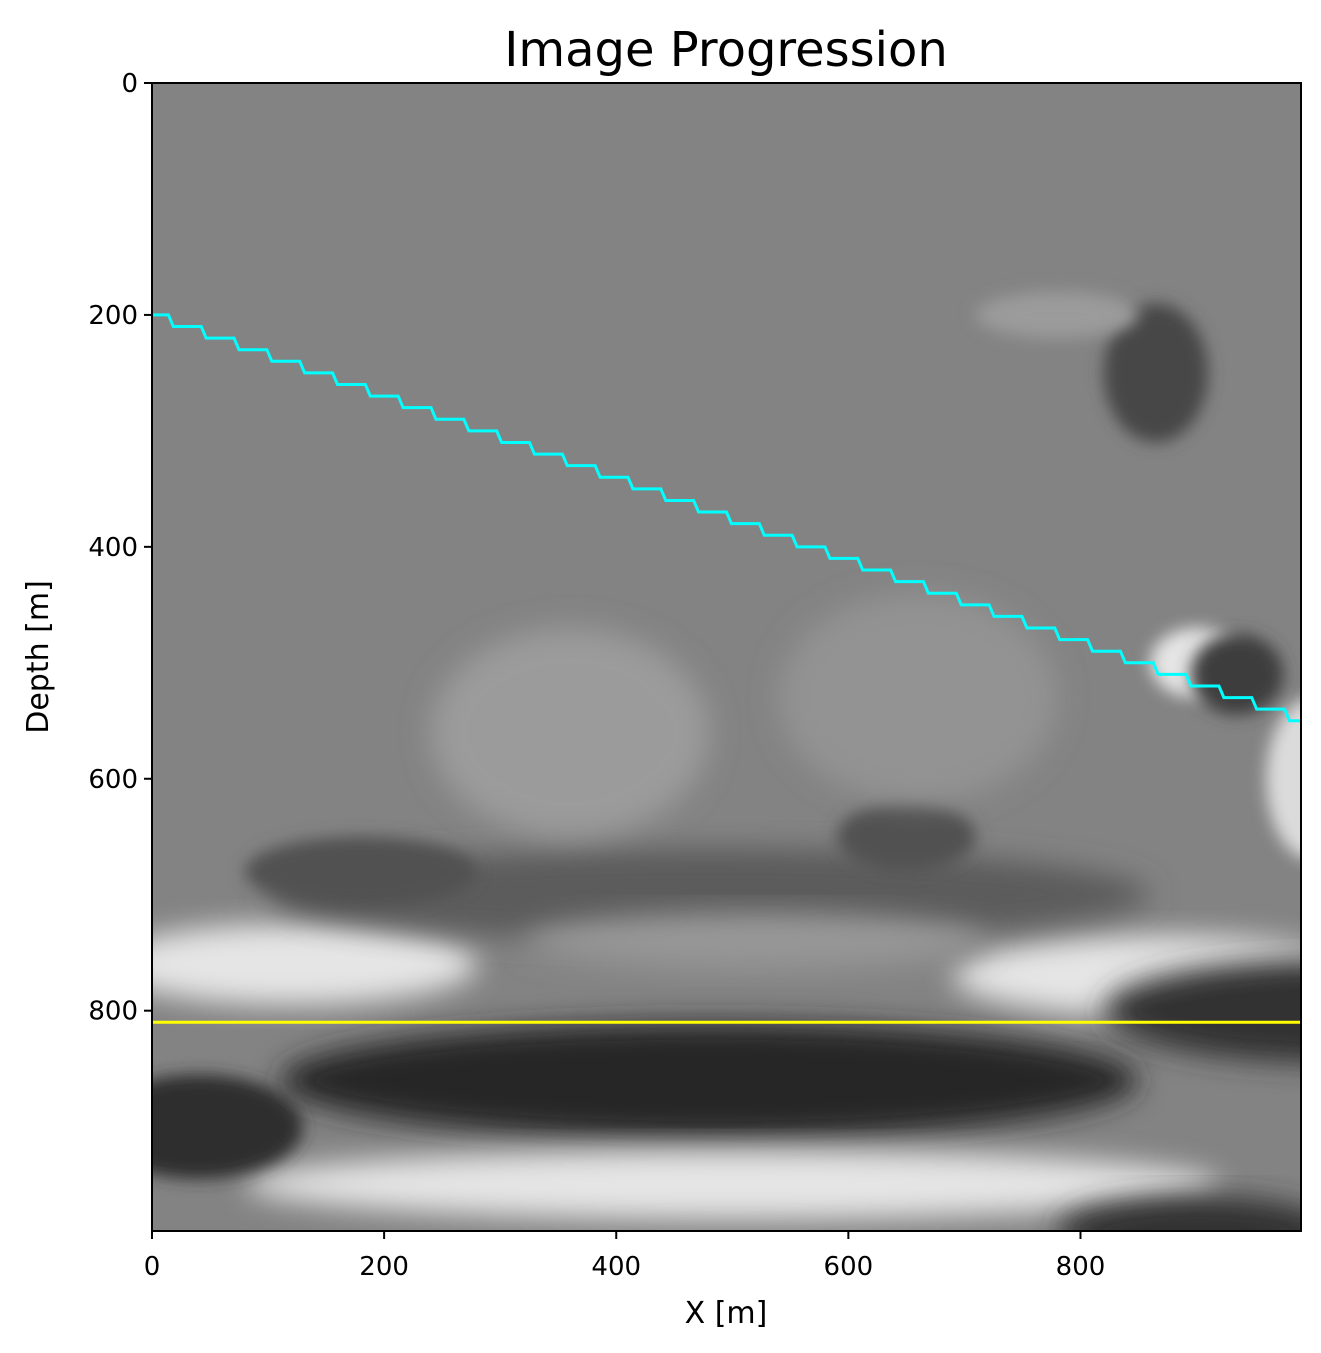 This screenshot has width=1321, height=1353. Describe the element at coordinates (113, 548) in the screenshot. I see `y-tick-label: 400` at that location.